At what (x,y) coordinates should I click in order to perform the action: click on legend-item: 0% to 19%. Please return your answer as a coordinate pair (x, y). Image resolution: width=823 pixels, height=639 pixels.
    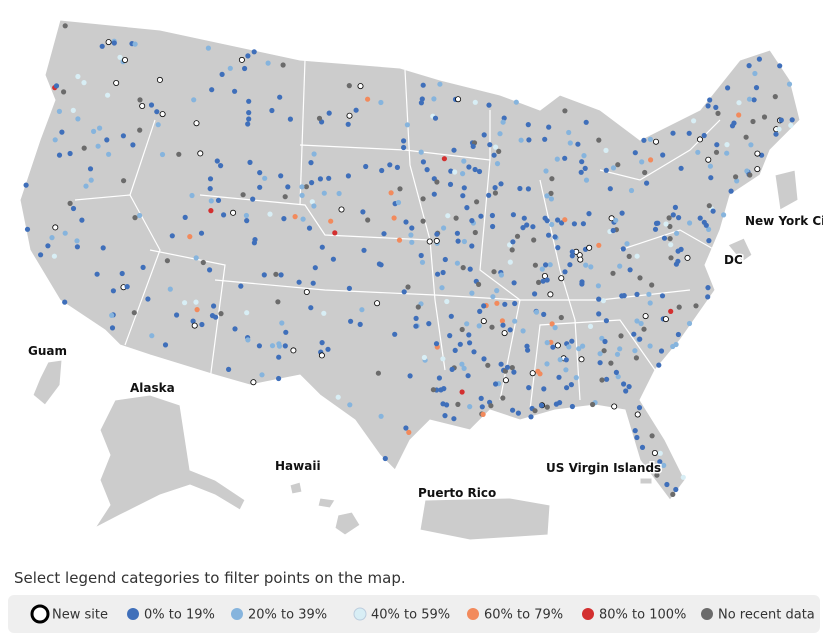
    Looking at the image, I should click on (171, 615).